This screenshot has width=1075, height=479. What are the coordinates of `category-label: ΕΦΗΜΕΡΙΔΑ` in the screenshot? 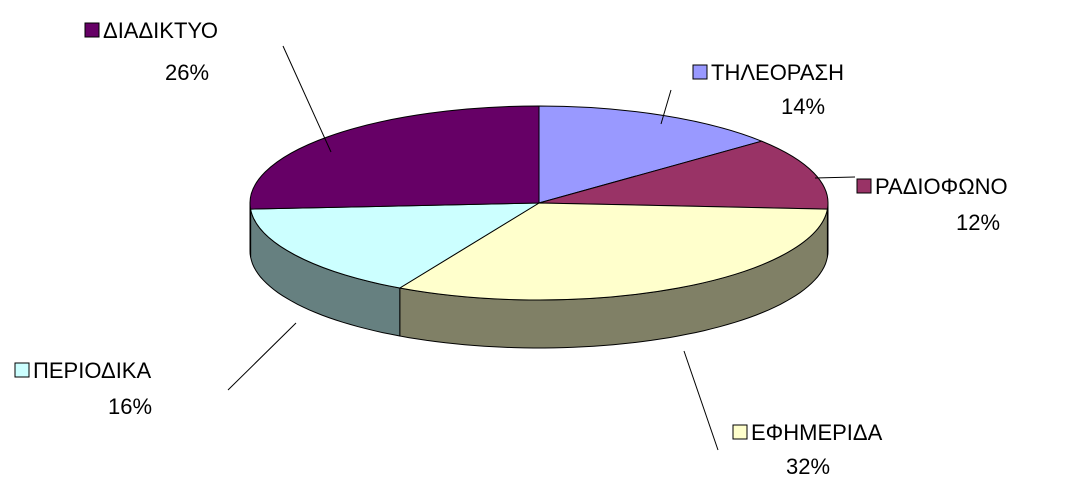 It's located at (817, 432).